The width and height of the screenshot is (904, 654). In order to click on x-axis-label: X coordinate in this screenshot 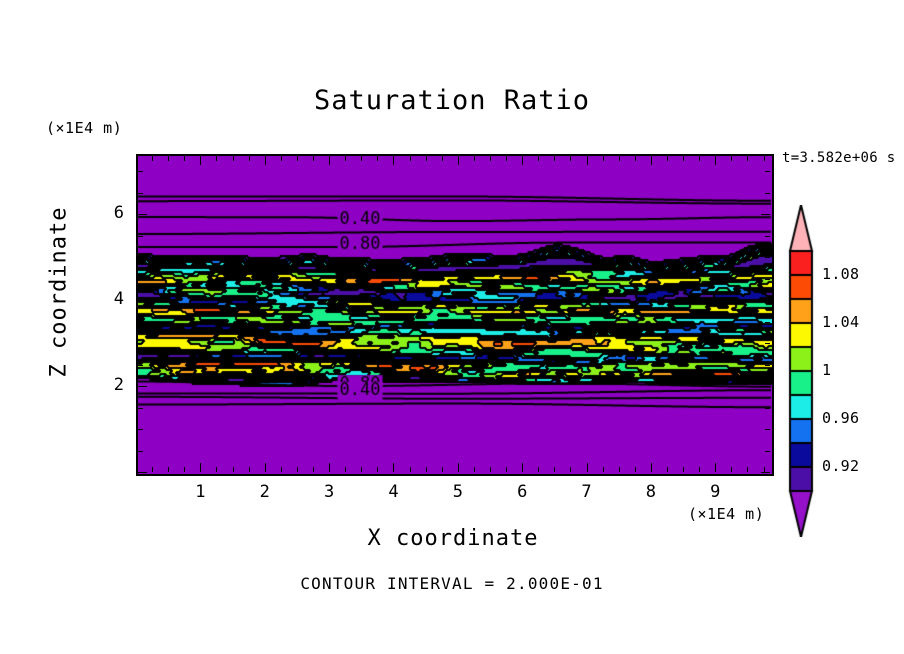, I will do `click(453, 538)`.